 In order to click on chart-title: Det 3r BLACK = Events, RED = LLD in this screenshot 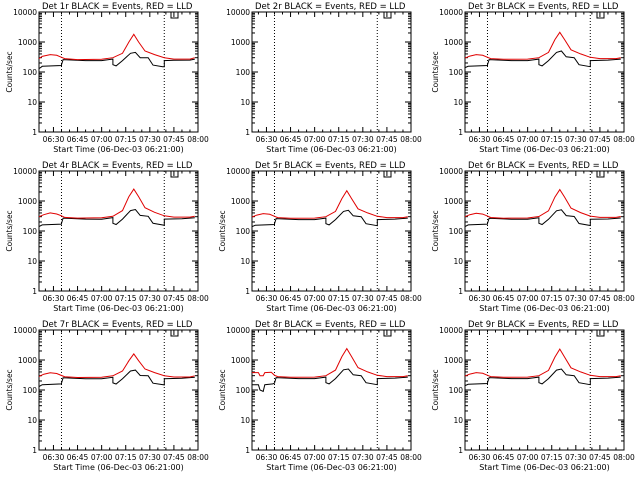, I will do `click(543, 7)`.